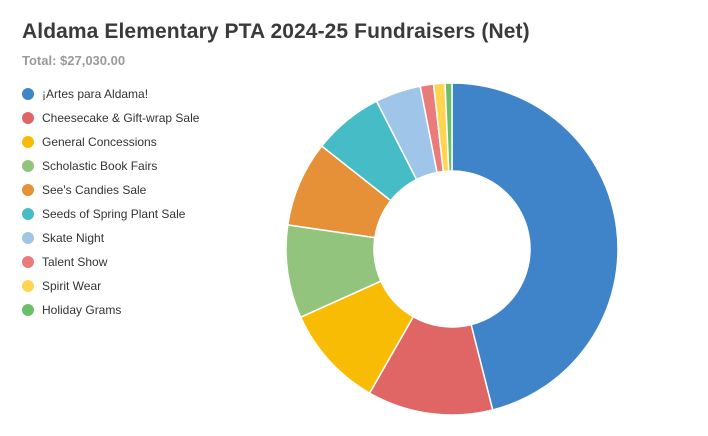 The image size is (708, 436). I want to click on chart-subtitle: Total: $27,030.00, so click(74, 60).